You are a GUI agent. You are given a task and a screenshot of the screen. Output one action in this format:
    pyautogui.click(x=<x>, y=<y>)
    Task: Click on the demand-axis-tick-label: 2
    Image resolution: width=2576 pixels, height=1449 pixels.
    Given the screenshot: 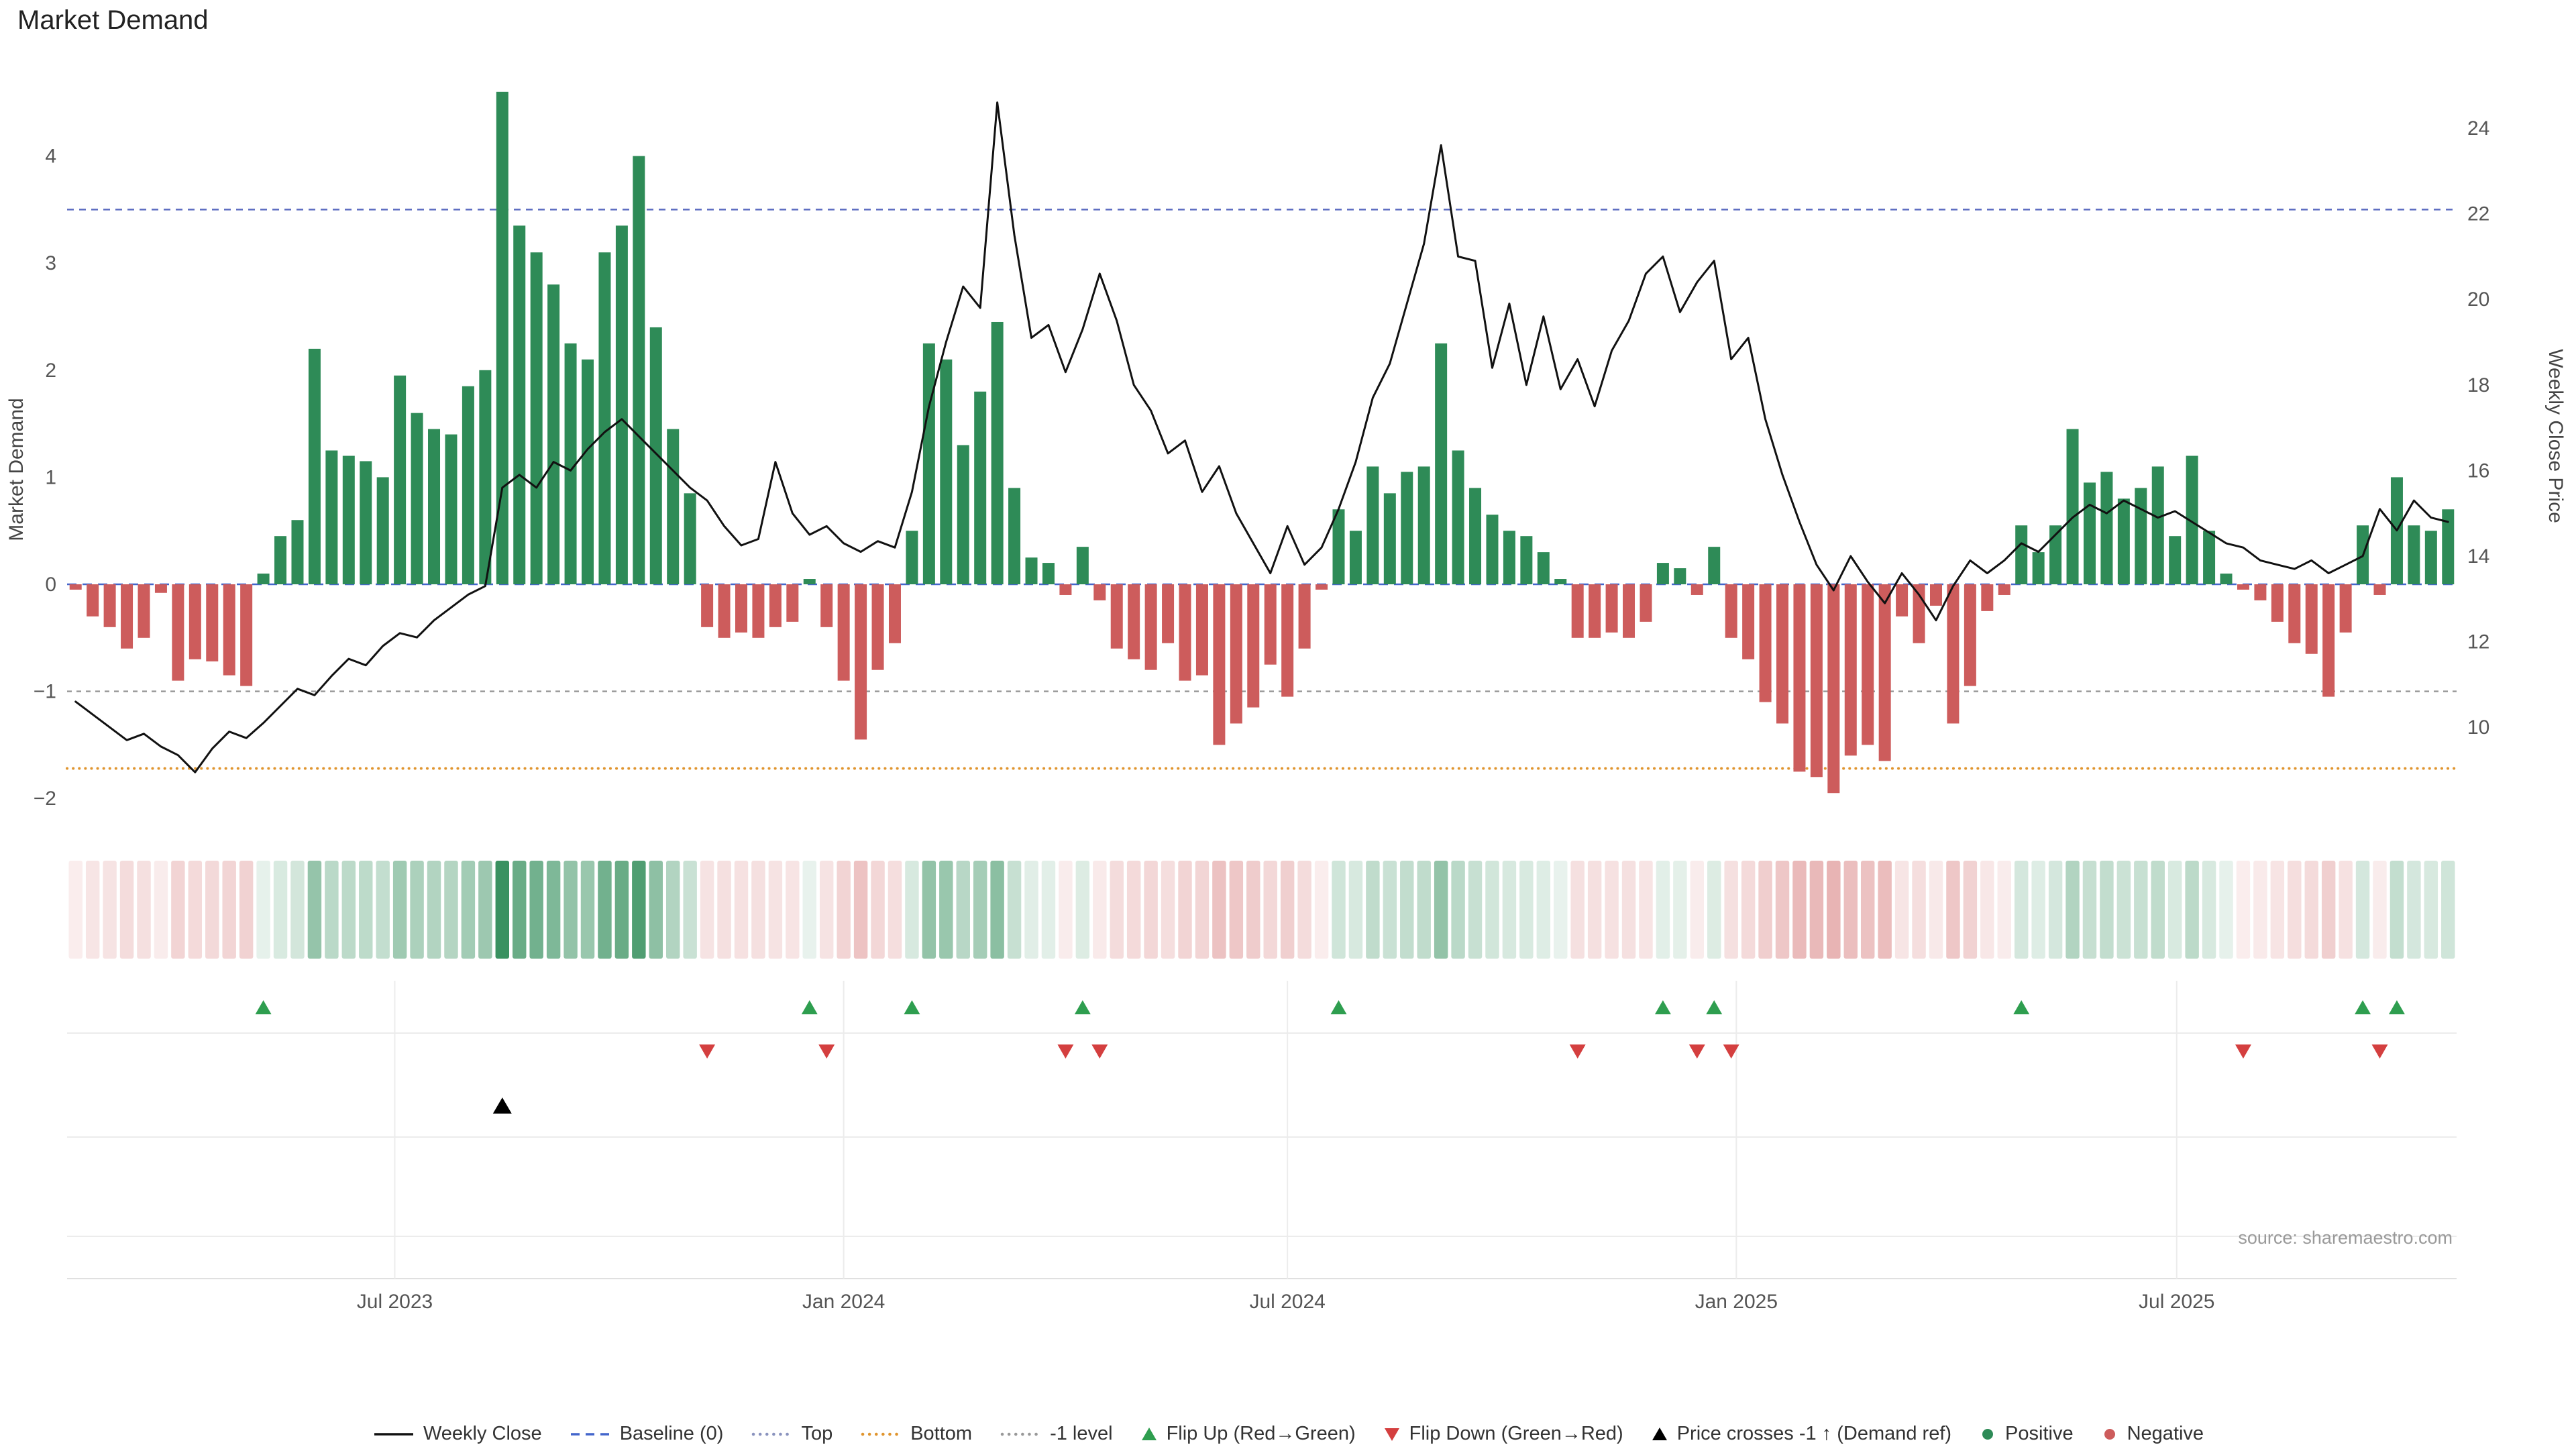 What is the action you would take?
    pyautogui.click(x=50, y=371)
    